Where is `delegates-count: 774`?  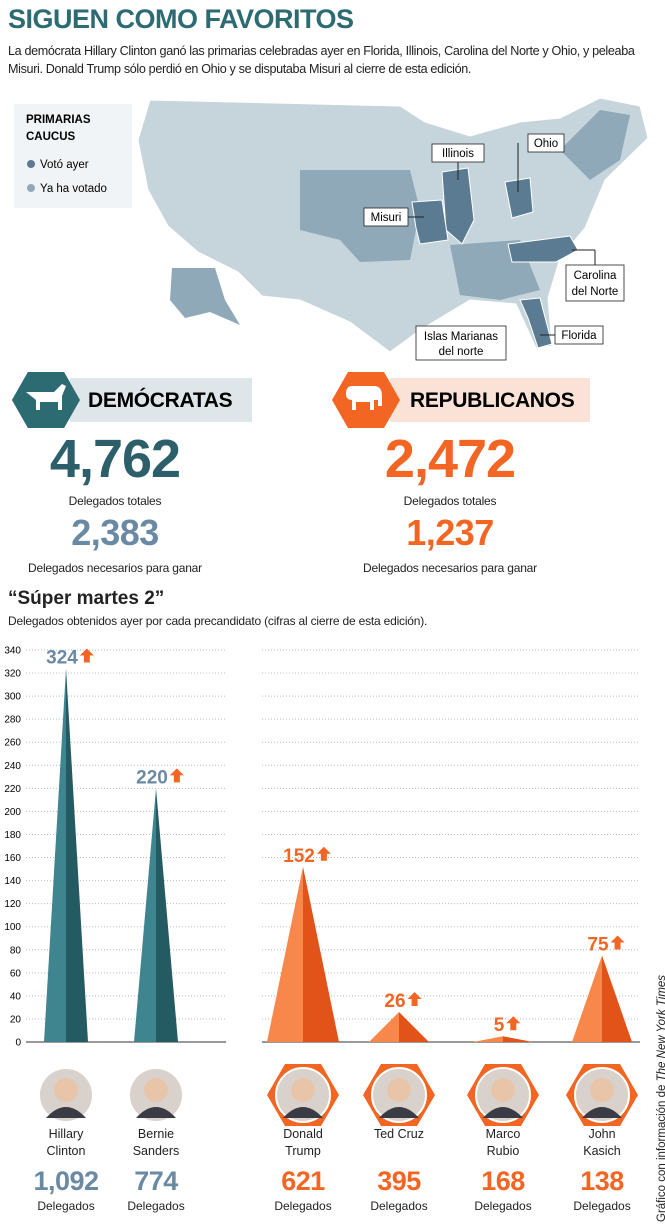 delegates-count: 774 is located at coordinates (156, 1181).